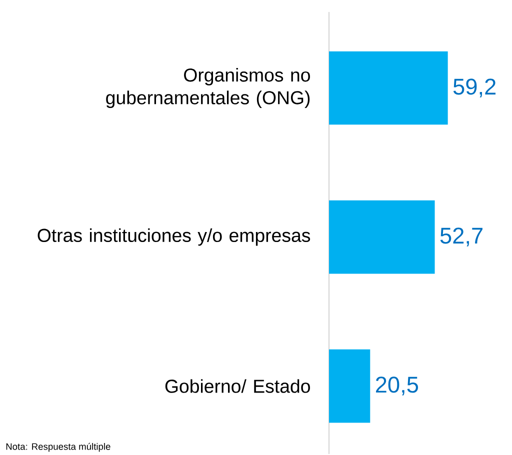 The width and height of the screenshot is (512, 455). Describe the element at coordinates (237, 386) in the screenshot. I see `y-tick-label: Gobierno/ Estado` at that location.